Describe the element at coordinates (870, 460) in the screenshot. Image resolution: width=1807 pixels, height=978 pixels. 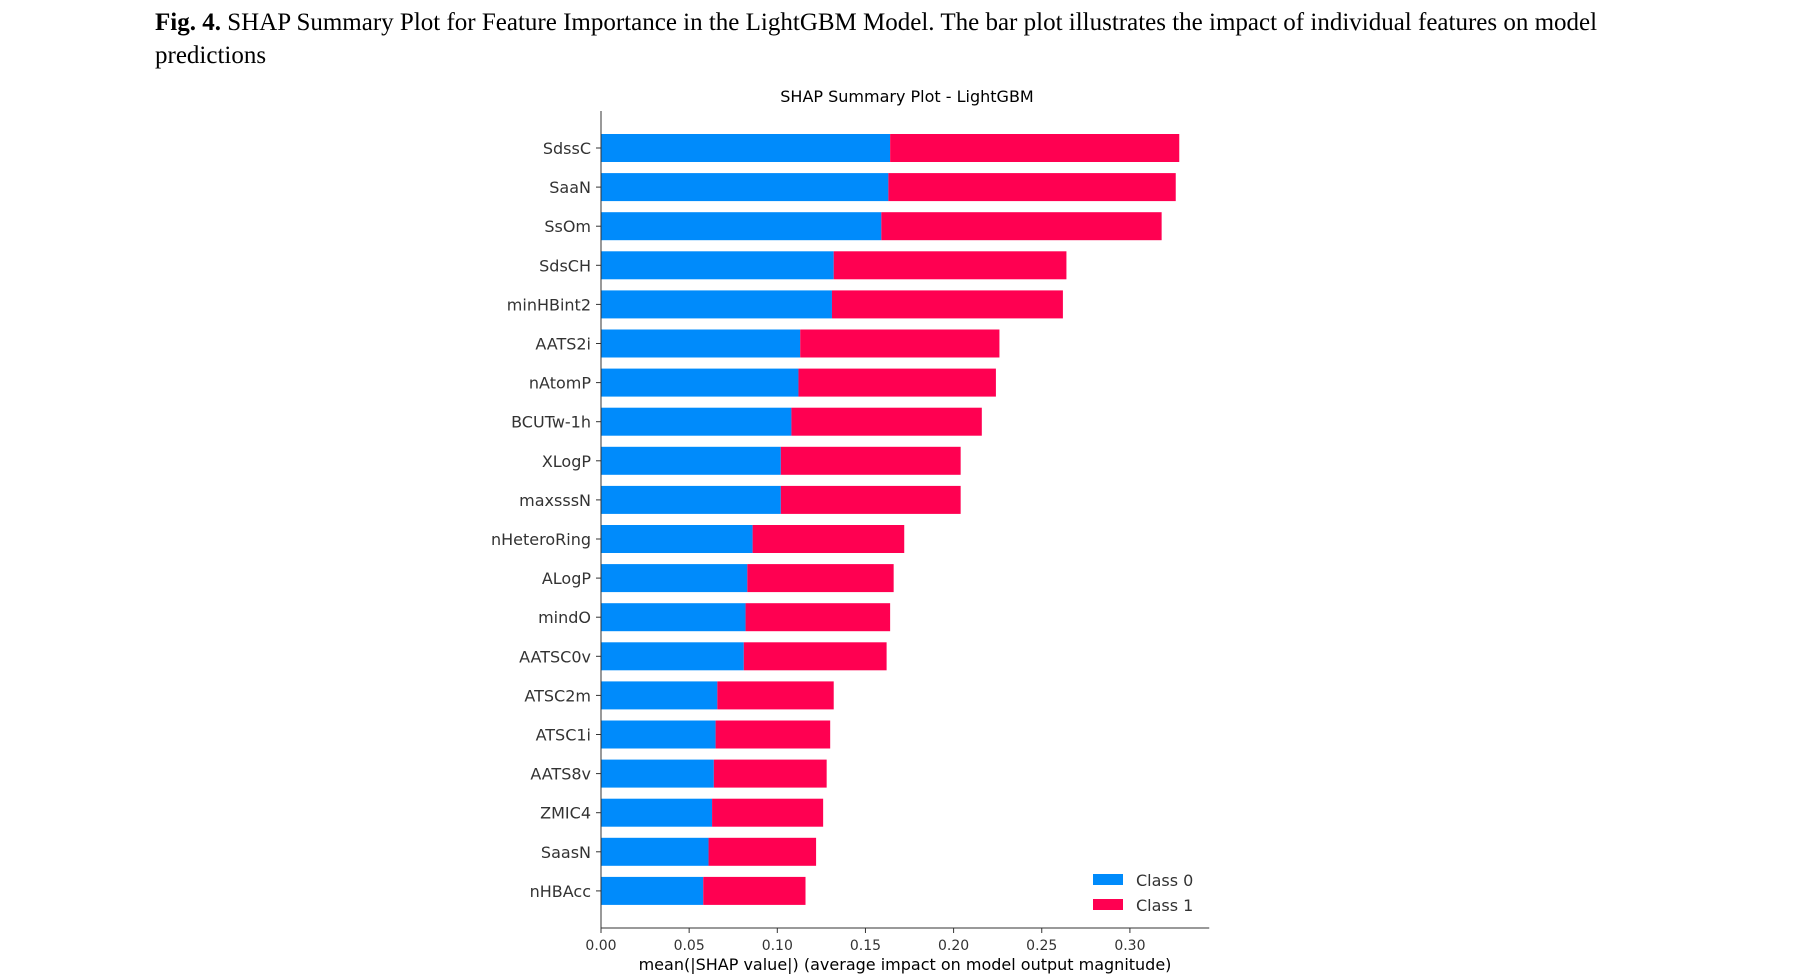
I see `bar-XLogP-class1` at that location.